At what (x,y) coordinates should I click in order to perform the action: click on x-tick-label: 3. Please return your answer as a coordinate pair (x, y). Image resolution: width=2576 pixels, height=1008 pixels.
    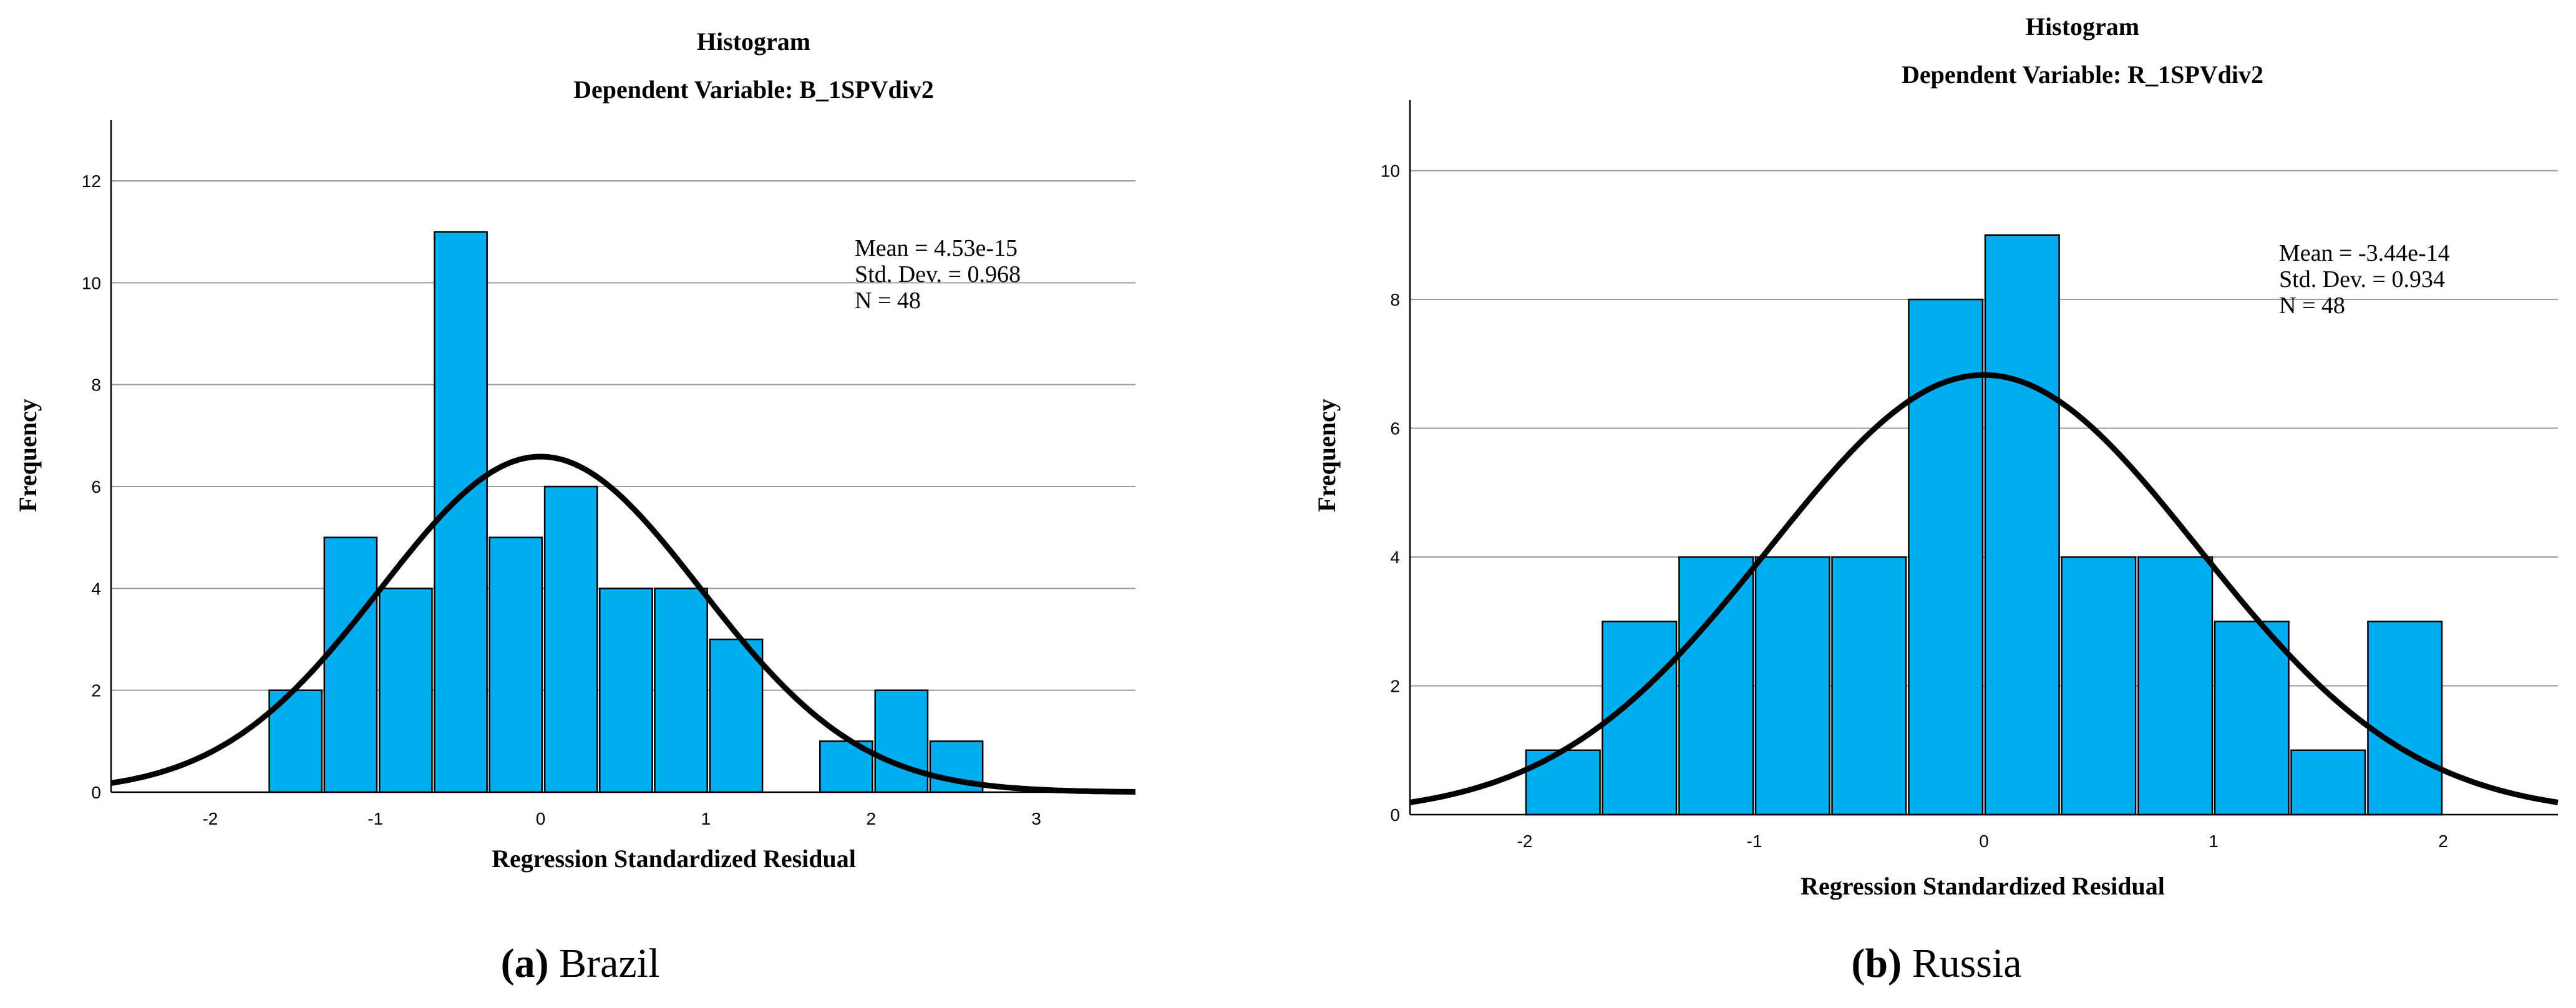
    Looking at the image, I should click on (1036, 818).